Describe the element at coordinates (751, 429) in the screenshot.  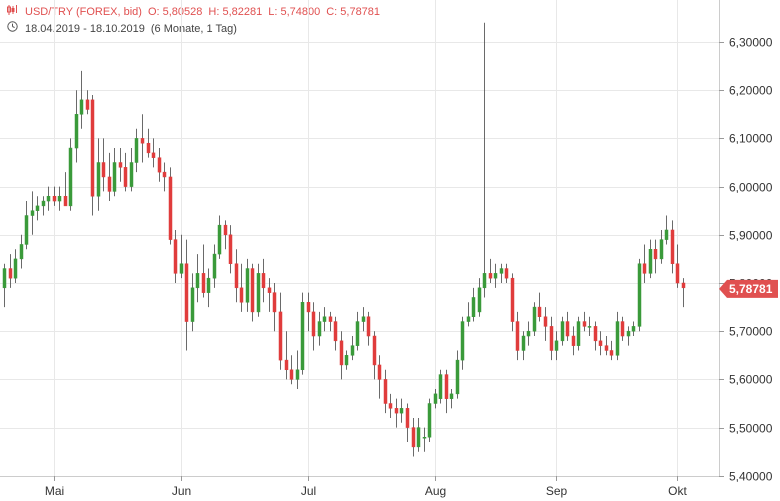
I see `y-tick-label: 5,50000` at that location.